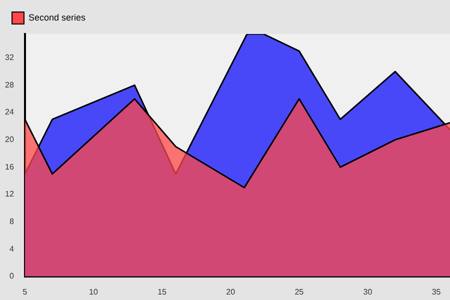  What do you see at coordinates (231, 291) in the screenshot?
I see `x-tick-label: 20` at bounding box center [231, 291].